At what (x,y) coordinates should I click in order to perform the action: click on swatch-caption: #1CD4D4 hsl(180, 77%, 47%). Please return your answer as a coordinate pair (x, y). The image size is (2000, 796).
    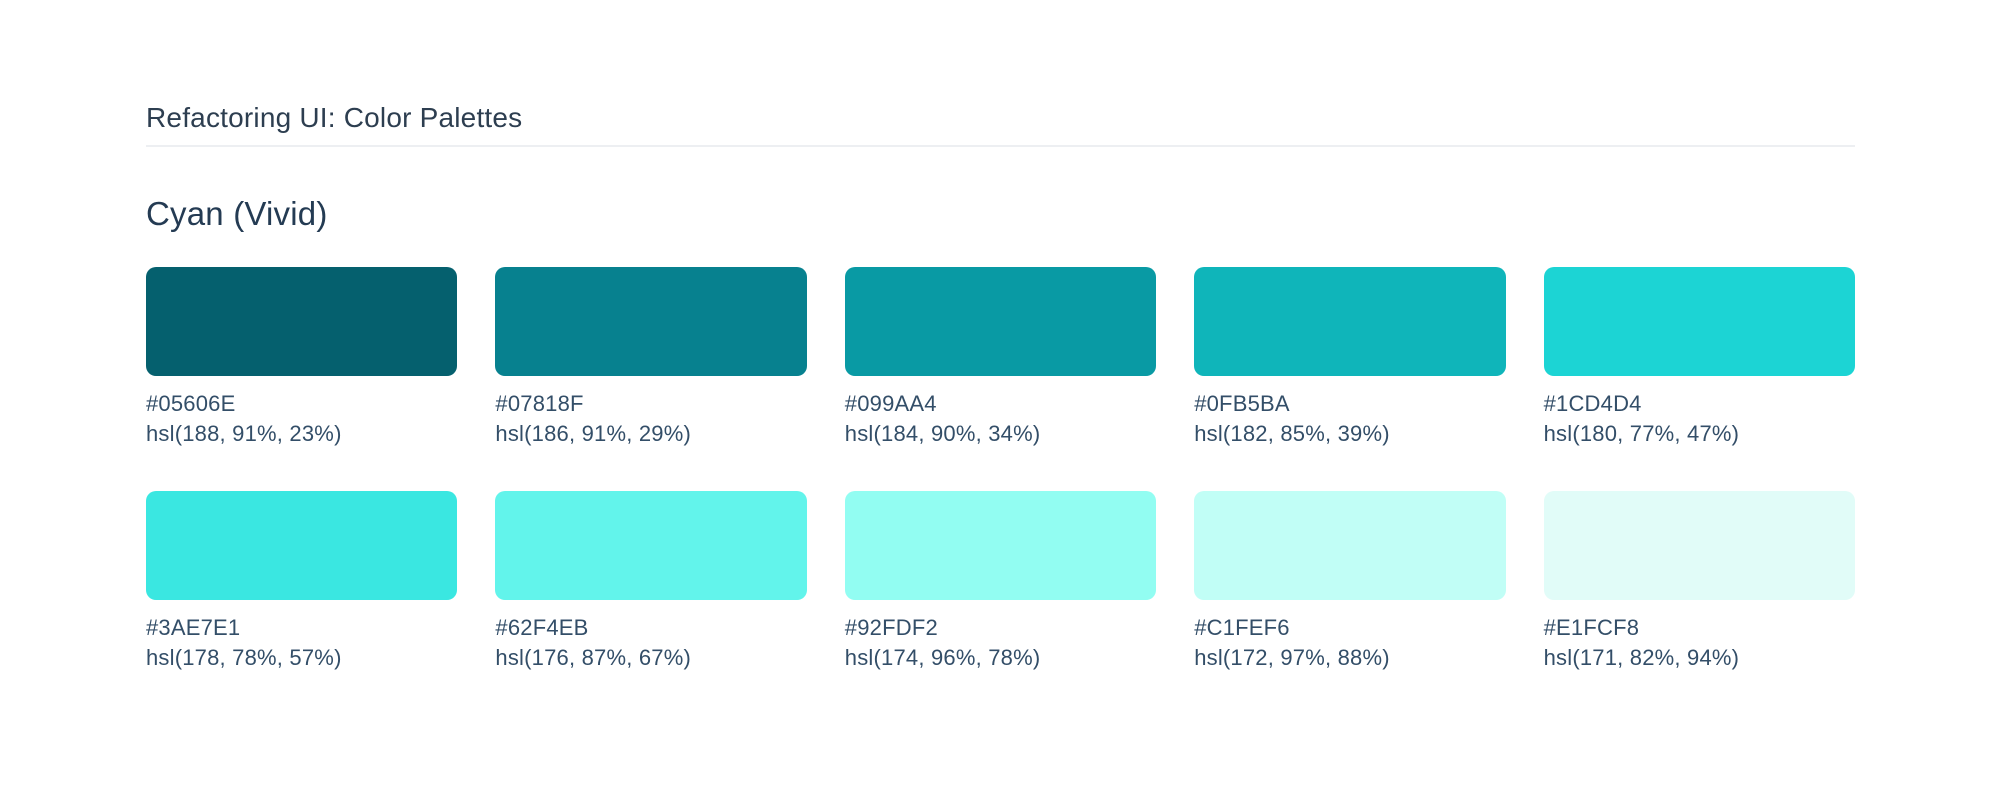
    Looking at the image, I should click on (1699, 419).